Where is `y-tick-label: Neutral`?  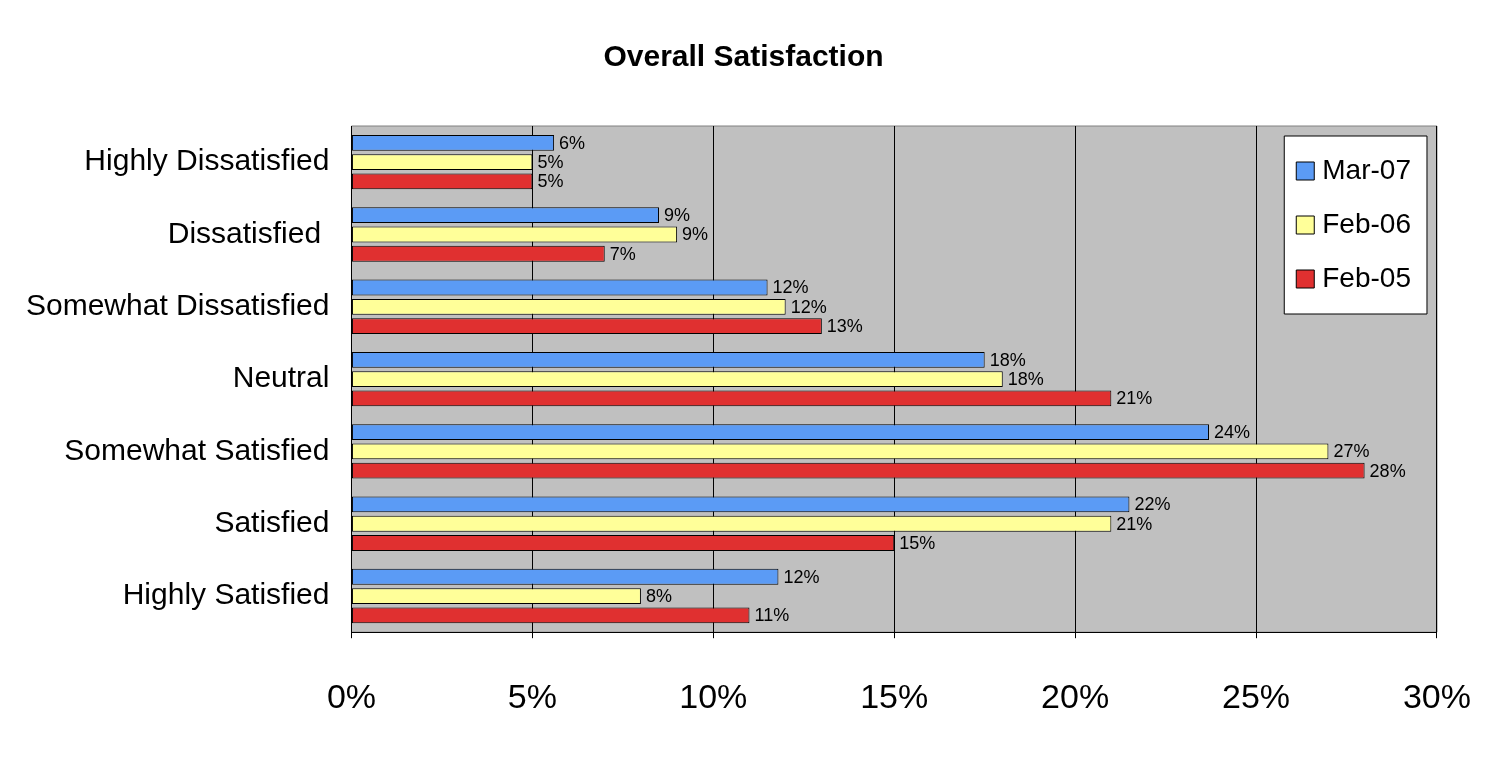
y-tick-label: Neutral is located at coordinates (281, 377).